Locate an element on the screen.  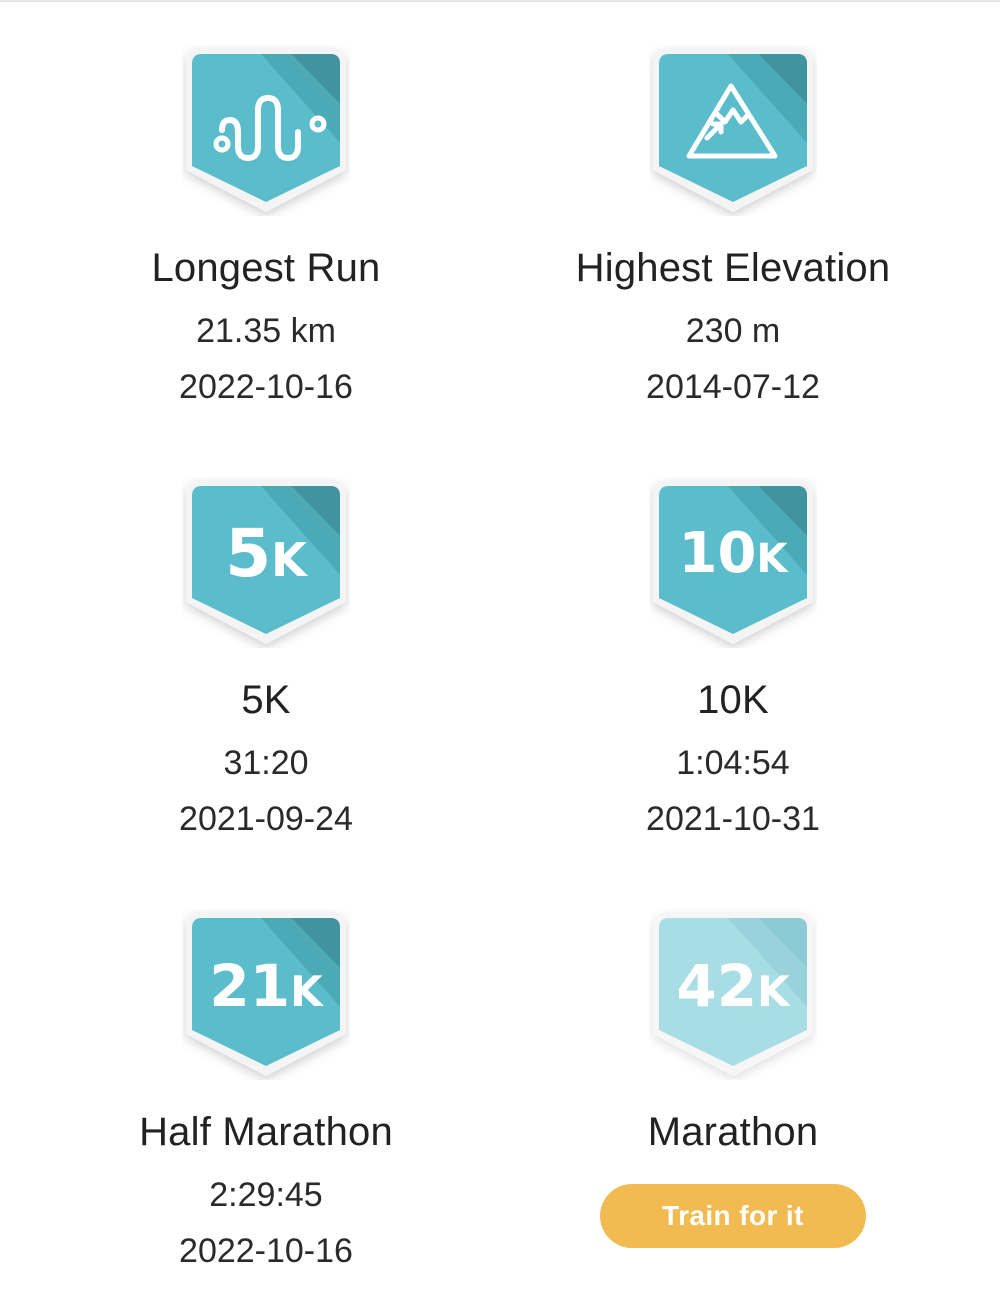
svg-text: 42K is located at coordinates (733, 986).